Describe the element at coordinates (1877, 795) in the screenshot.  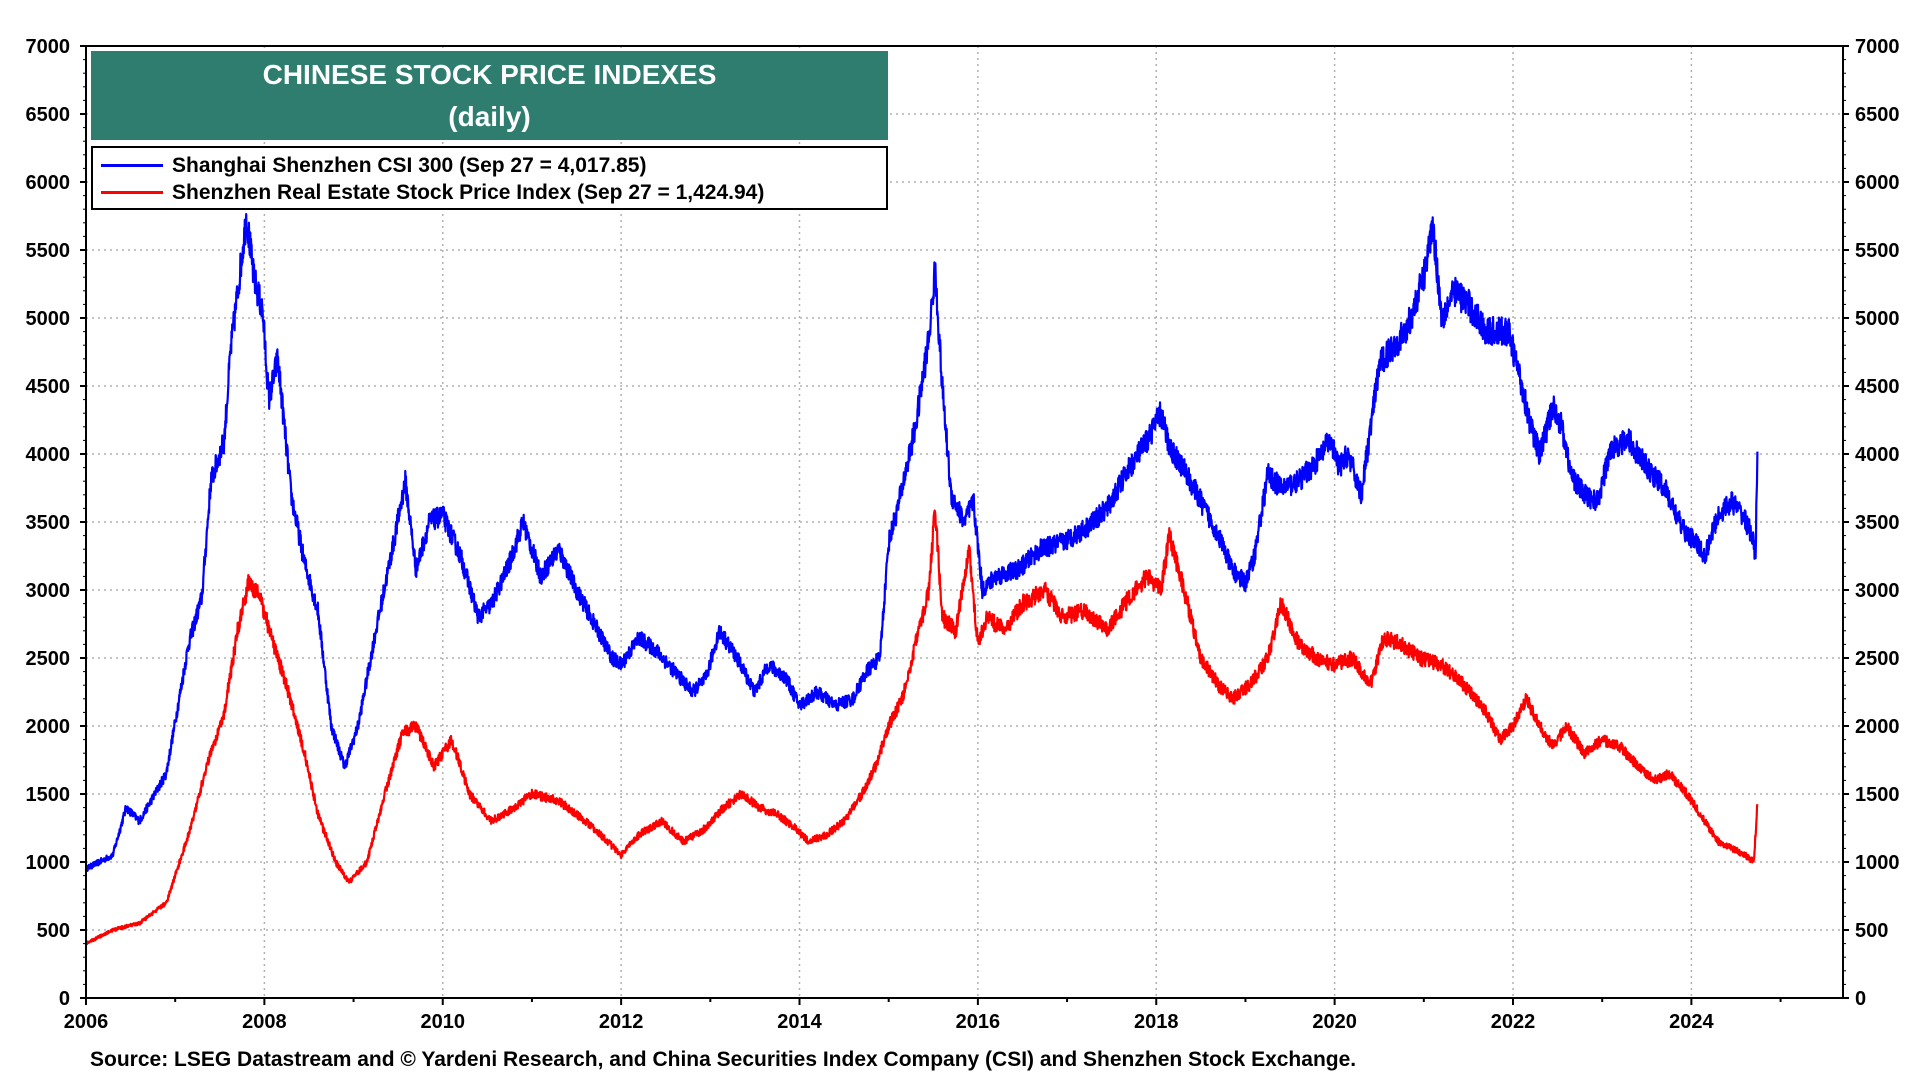
I see `y-tick-label-right: 1500` at that location.